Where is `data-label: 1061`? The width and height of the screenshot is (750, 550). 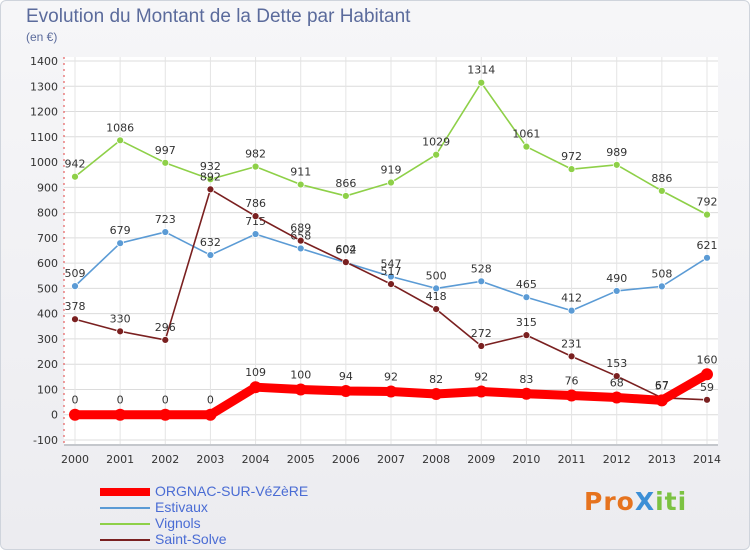 data-label: 1061 is located at coordinates (526, 134).